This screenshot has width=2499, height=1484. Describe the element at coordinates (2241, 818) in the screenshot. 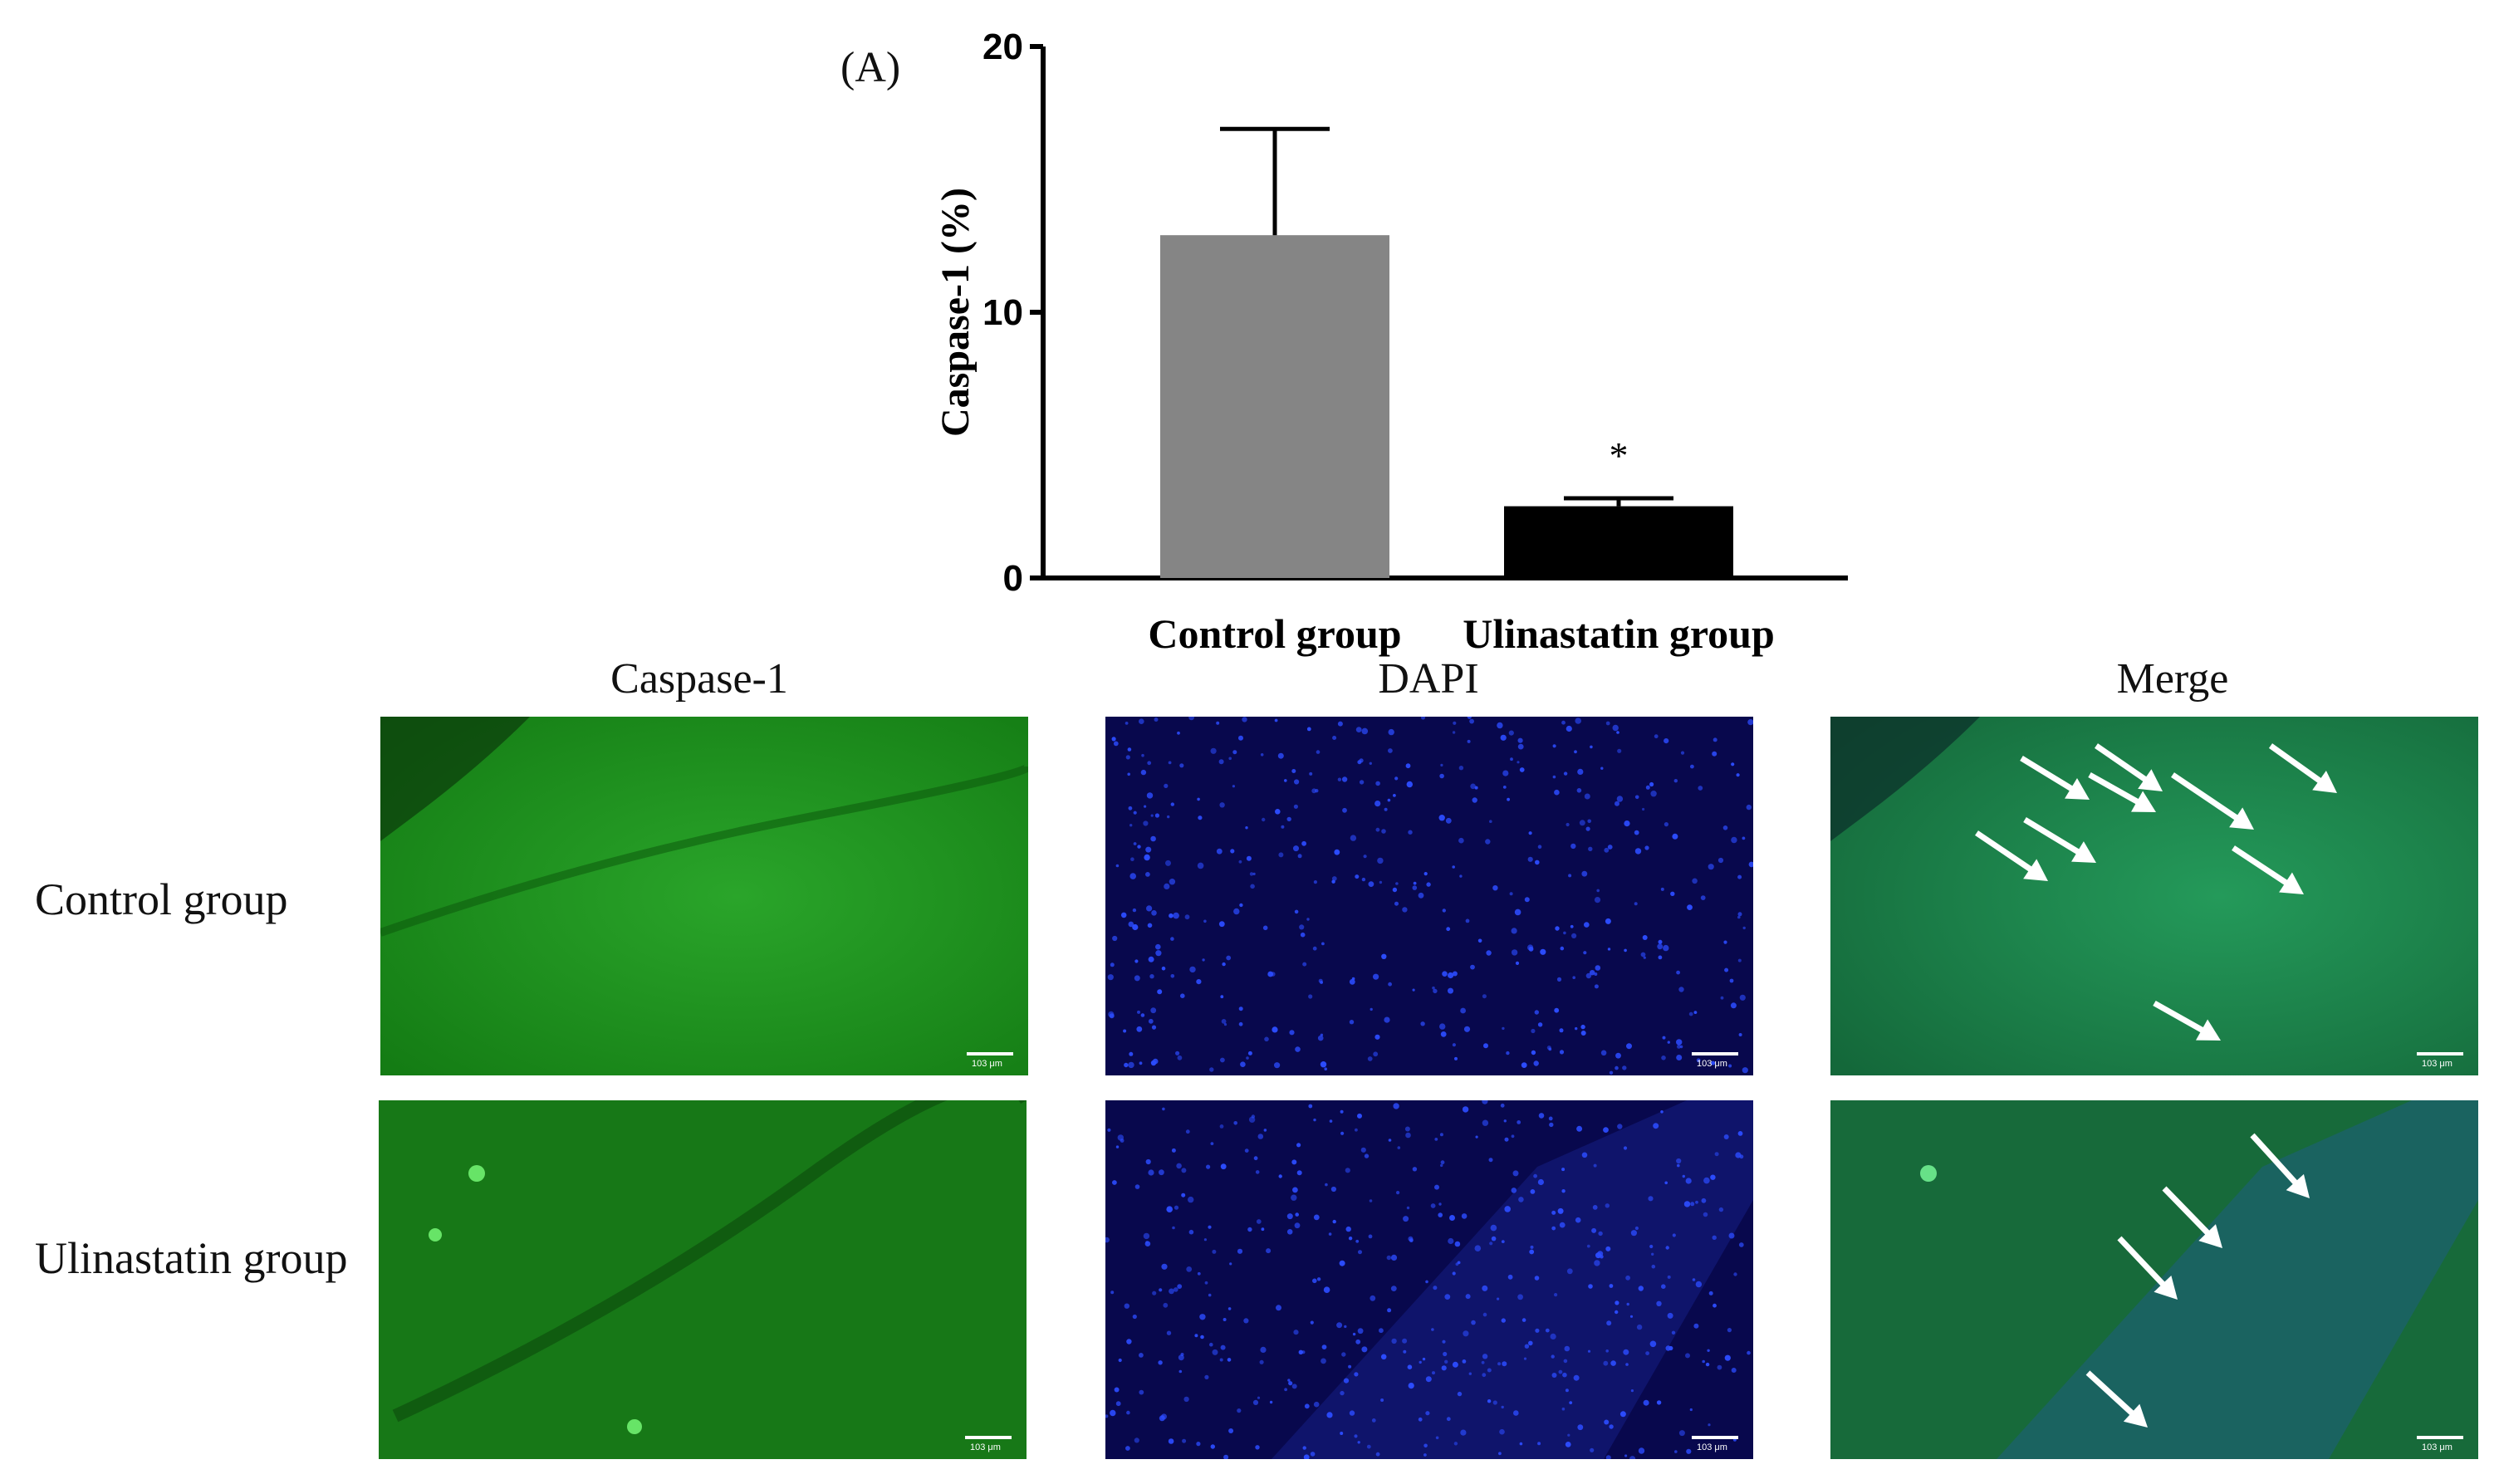

I see `arrow-head` at that location.